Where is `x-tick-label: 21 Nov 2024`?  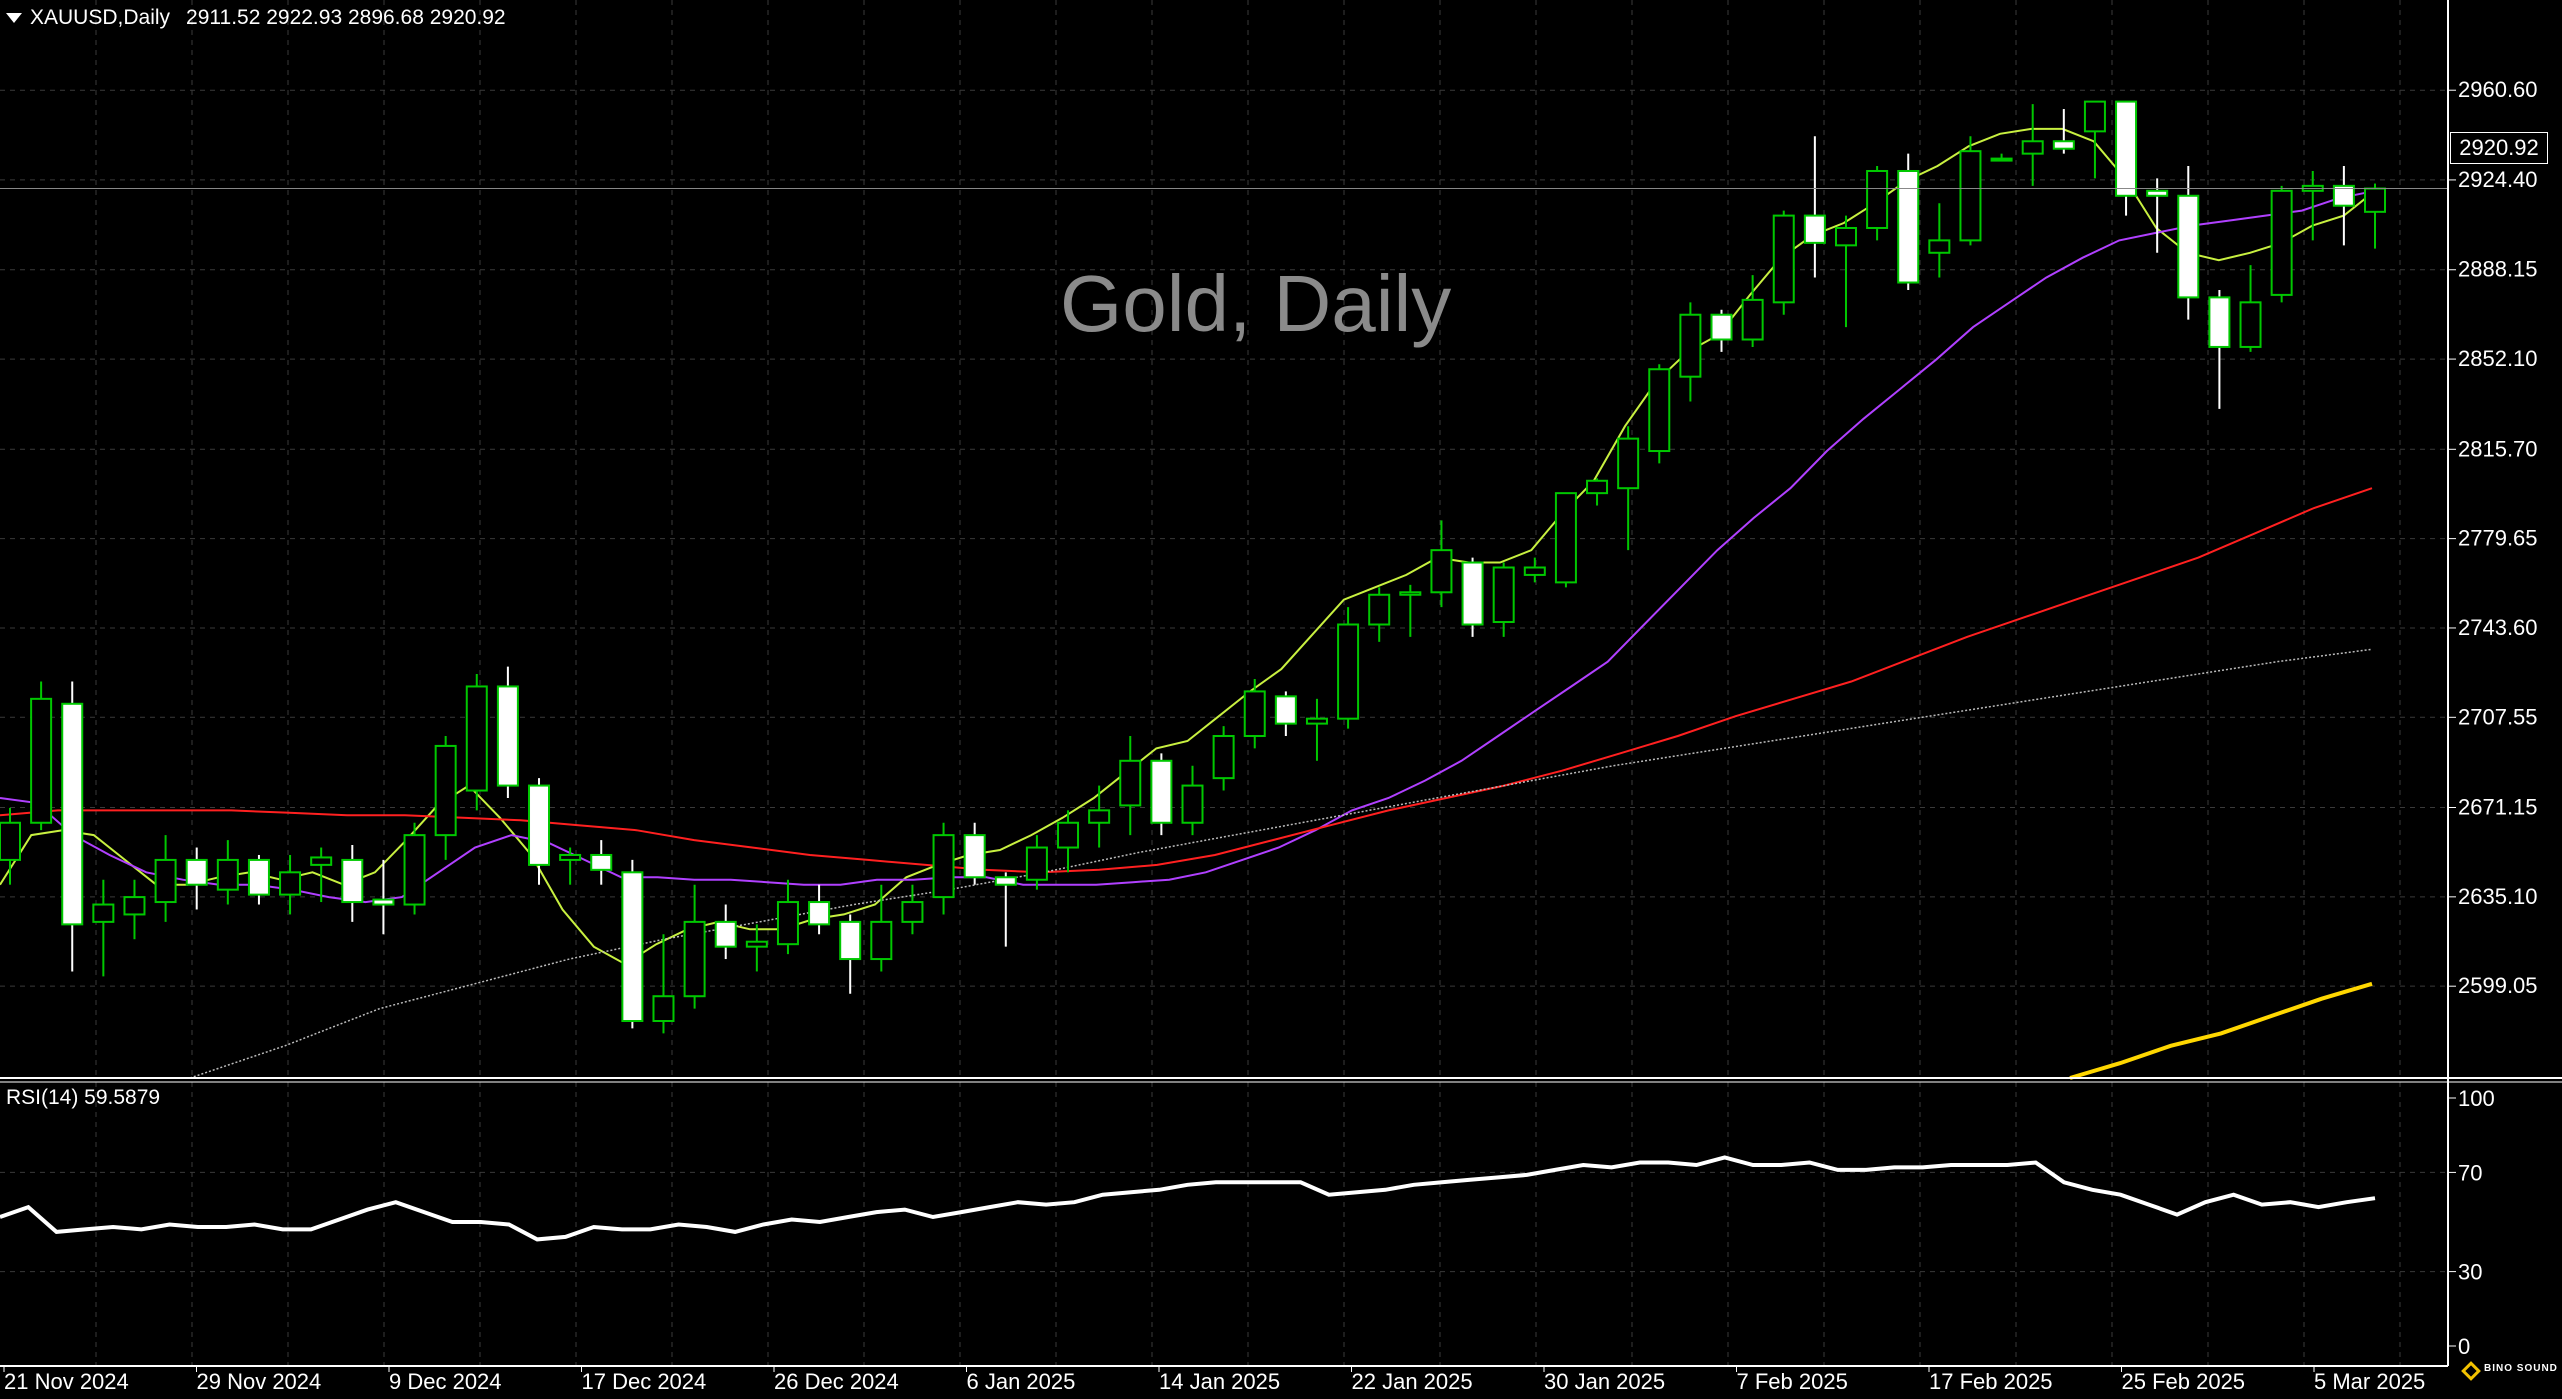 x-tick-label: 21 Nov 2024 is located at coordinates (66, 1381).